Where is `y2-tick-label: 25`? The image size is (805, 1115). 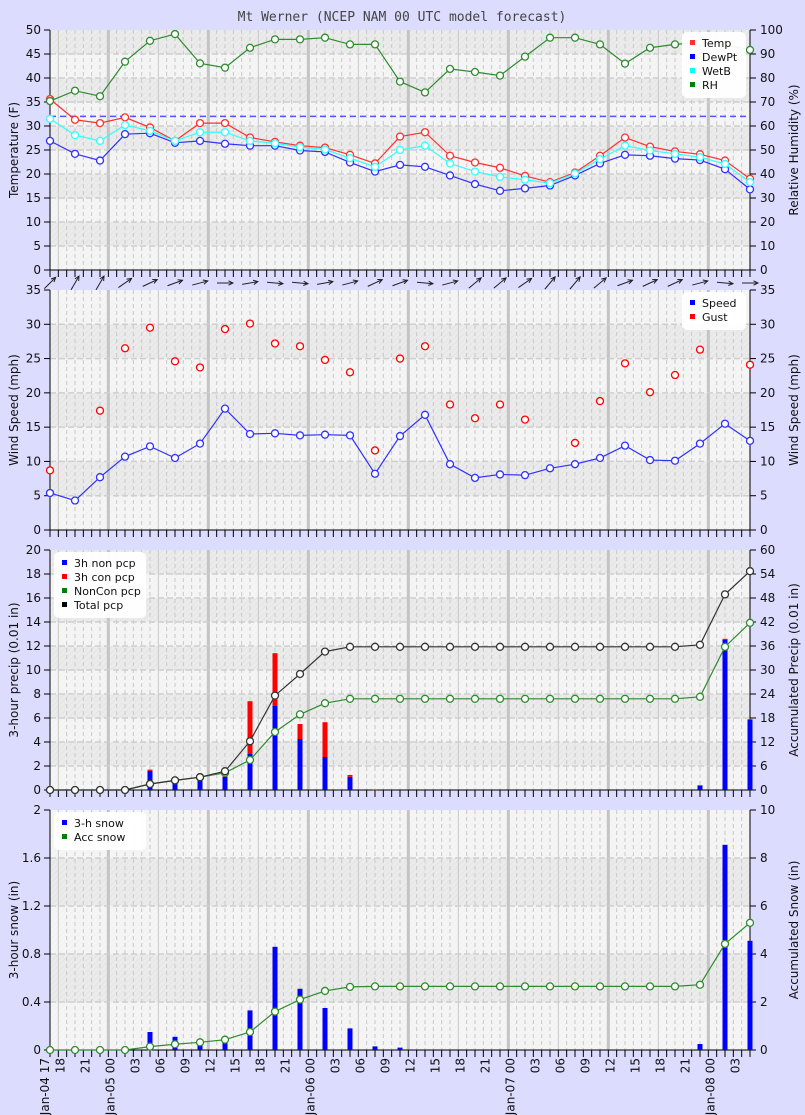 y2-tick-label: 25 is located at coordinates (767, 359).